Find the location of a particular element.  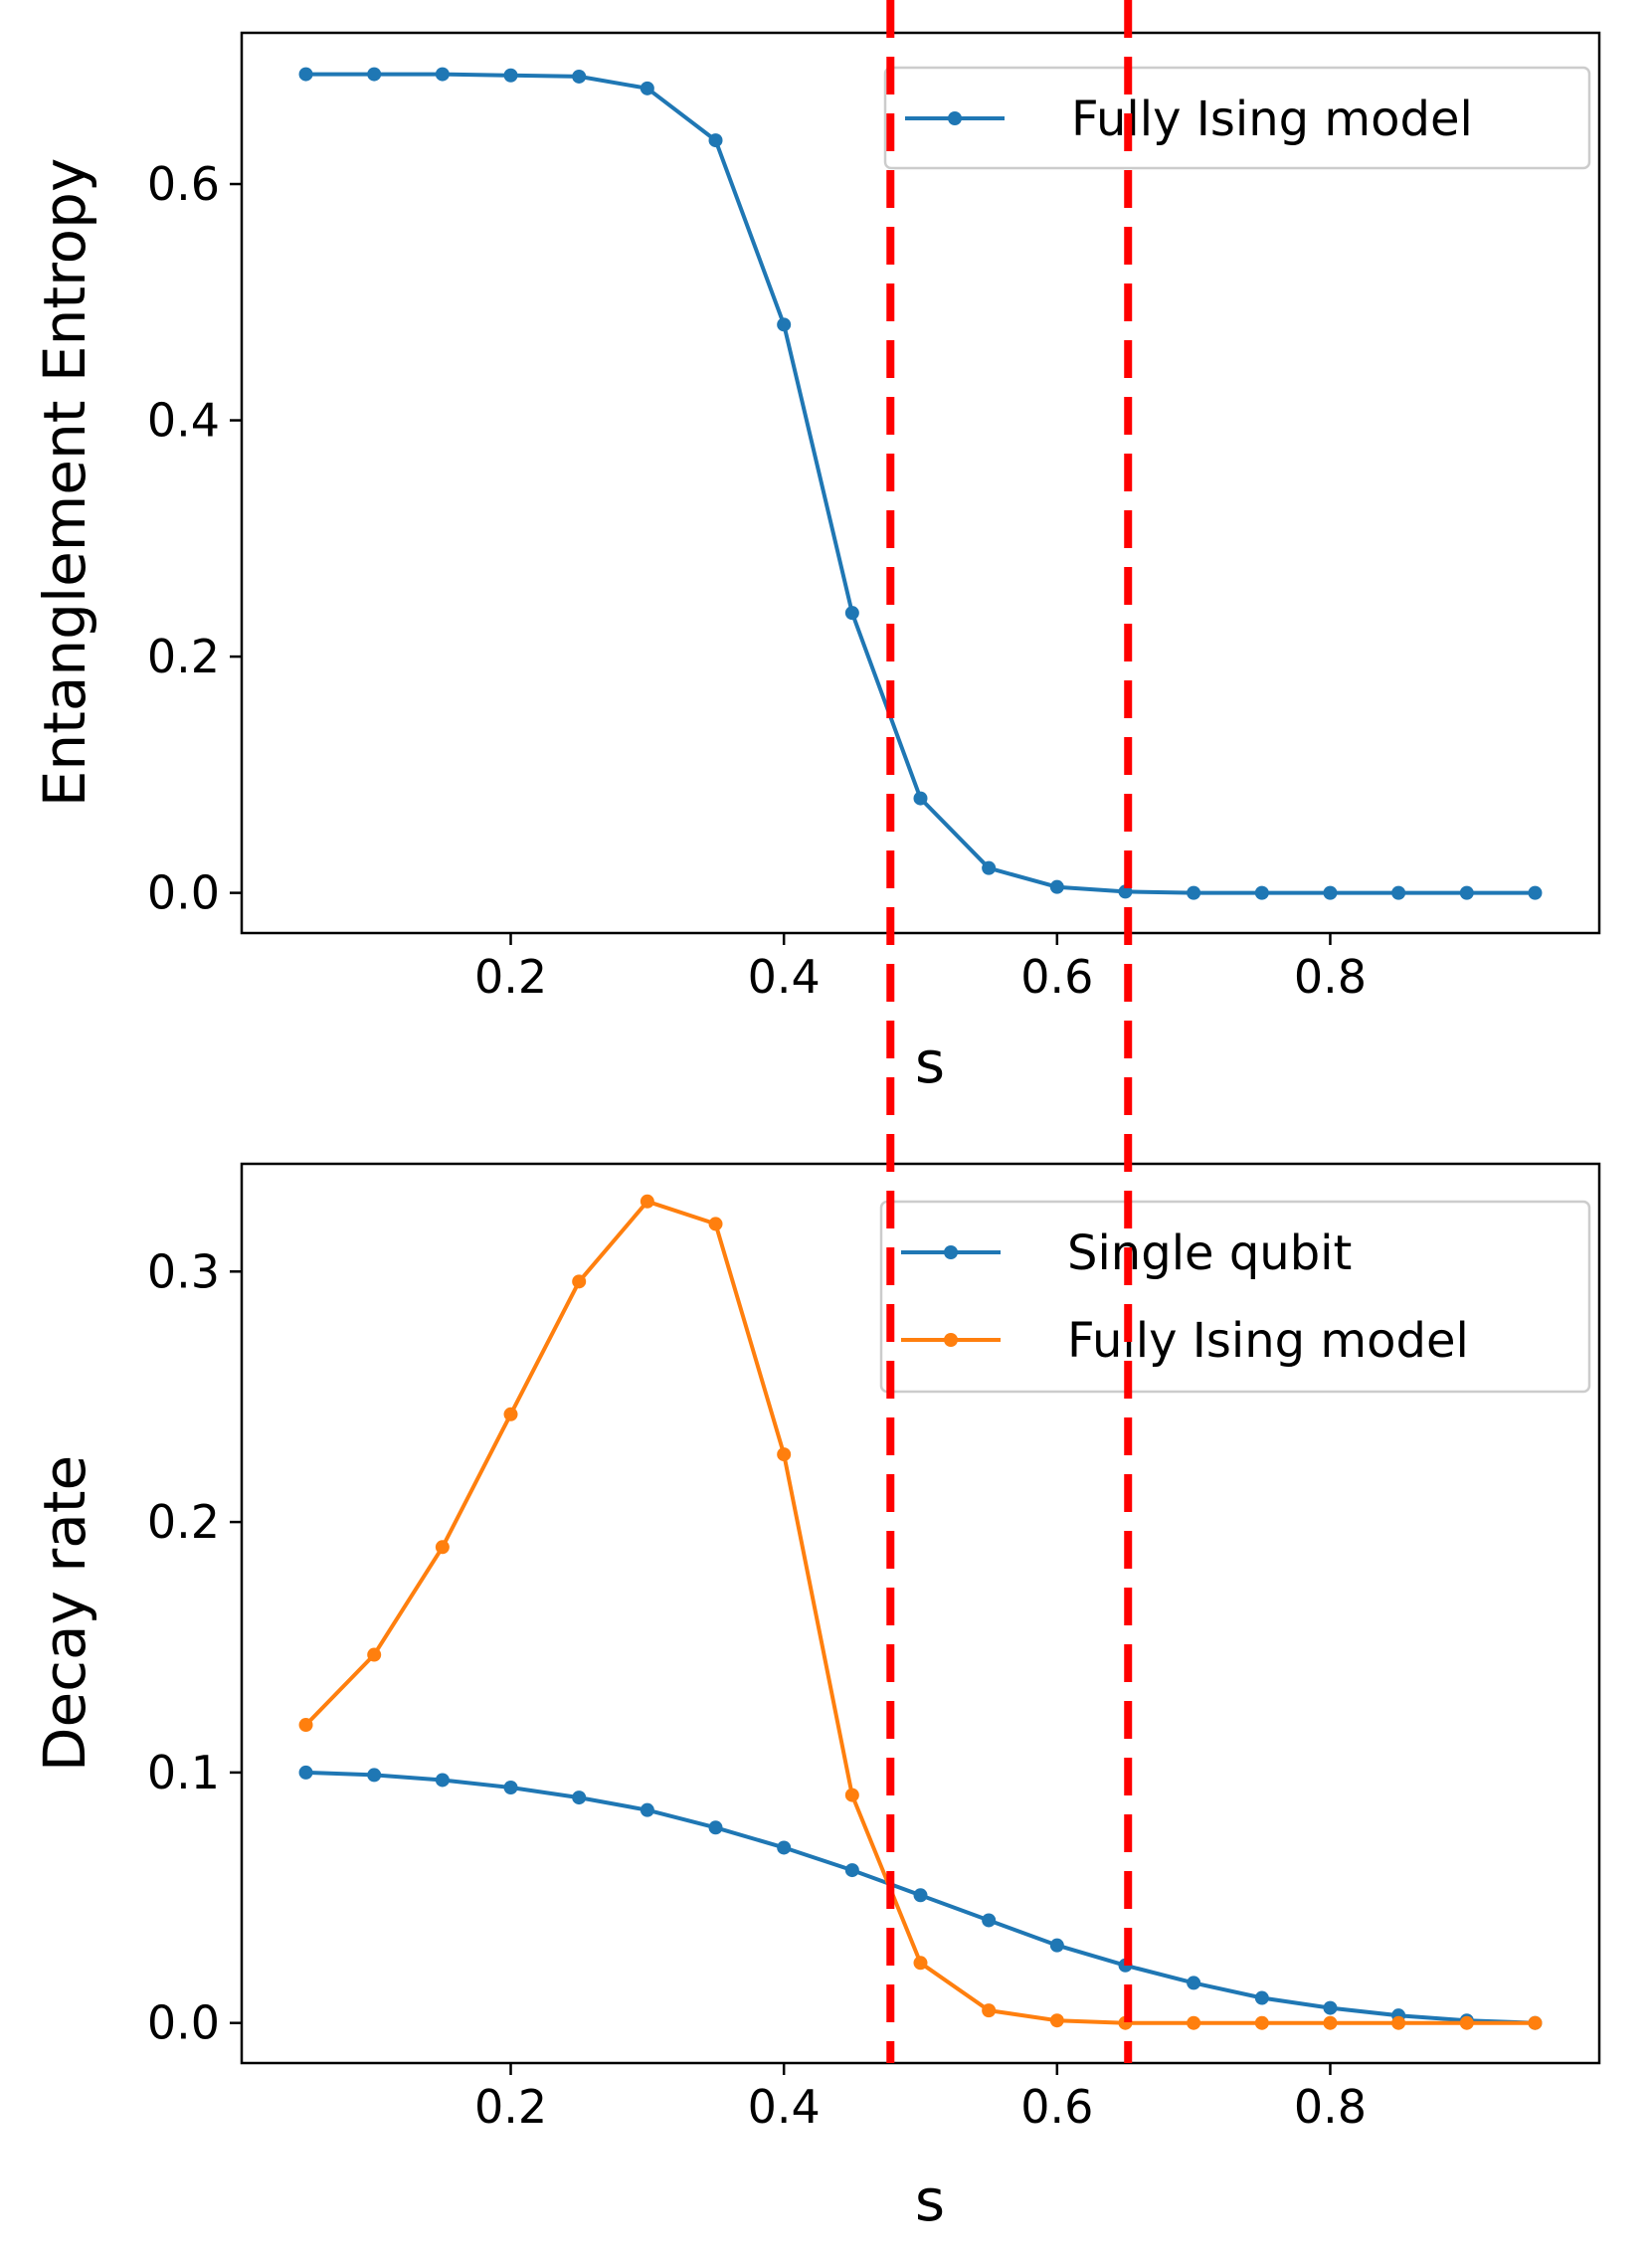

decay-y-tick-label: 0.1 is located at coordinates (183, 1773).